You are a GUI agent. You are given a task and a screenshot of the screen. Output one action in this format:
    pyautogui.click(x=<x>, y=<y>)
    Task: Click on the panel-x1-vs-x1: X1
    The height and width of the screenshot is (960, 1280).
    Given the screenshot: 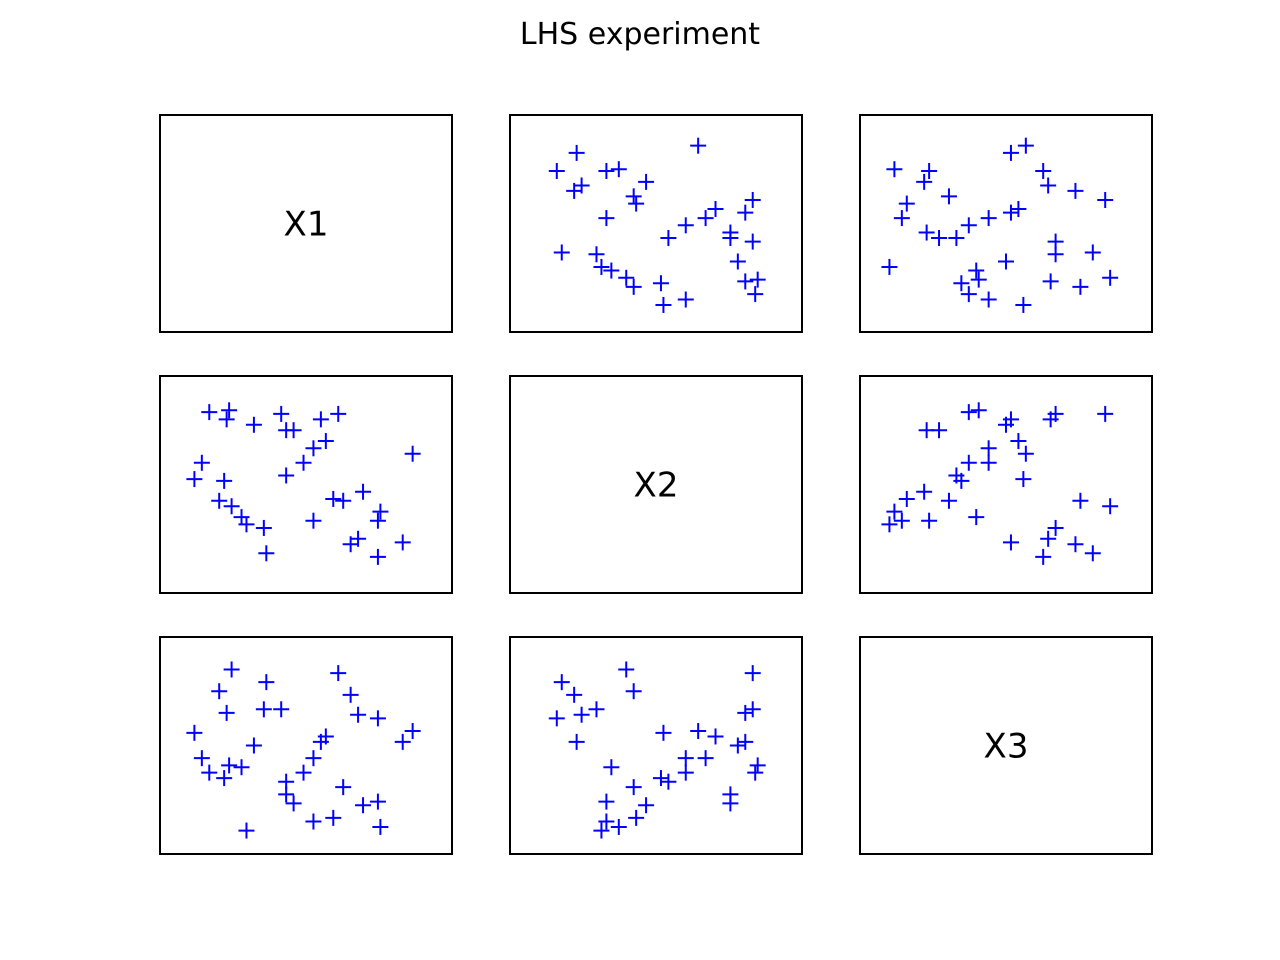 What is the action you would take?
    pyautogui.click(x=306, y=223)
    